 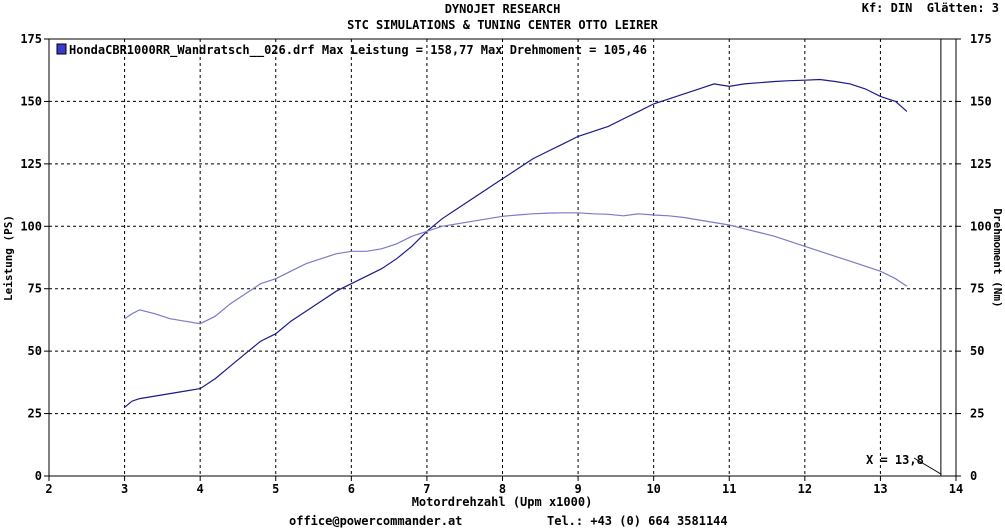 I want to click on y-tick-label-right: 125, so click(x=981, y=164).